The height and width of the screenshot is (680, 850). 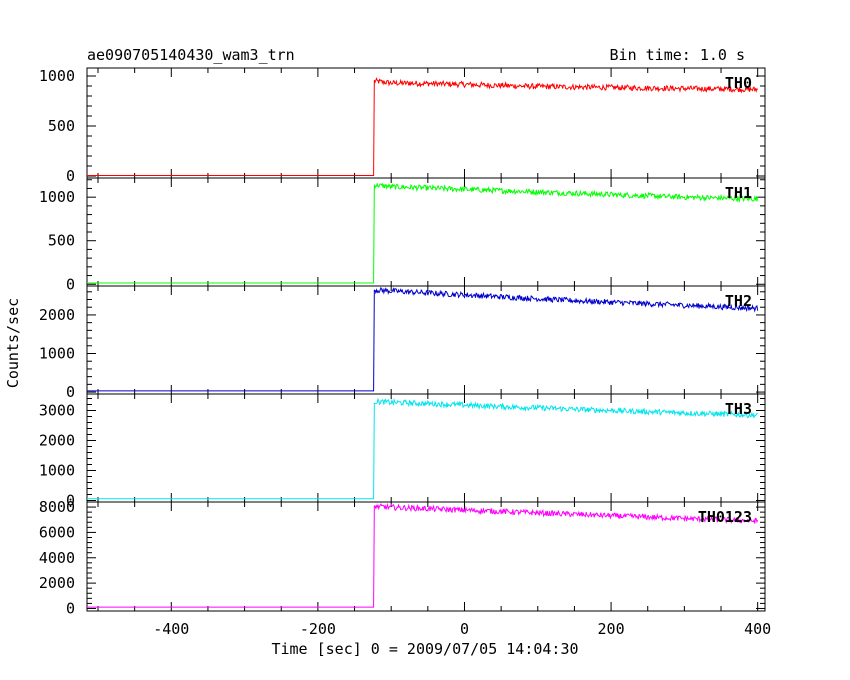 What do you see at coordinates (423, 126) in the screenshot?
I see `series-line-TH0` at bounding box center [423, 126].